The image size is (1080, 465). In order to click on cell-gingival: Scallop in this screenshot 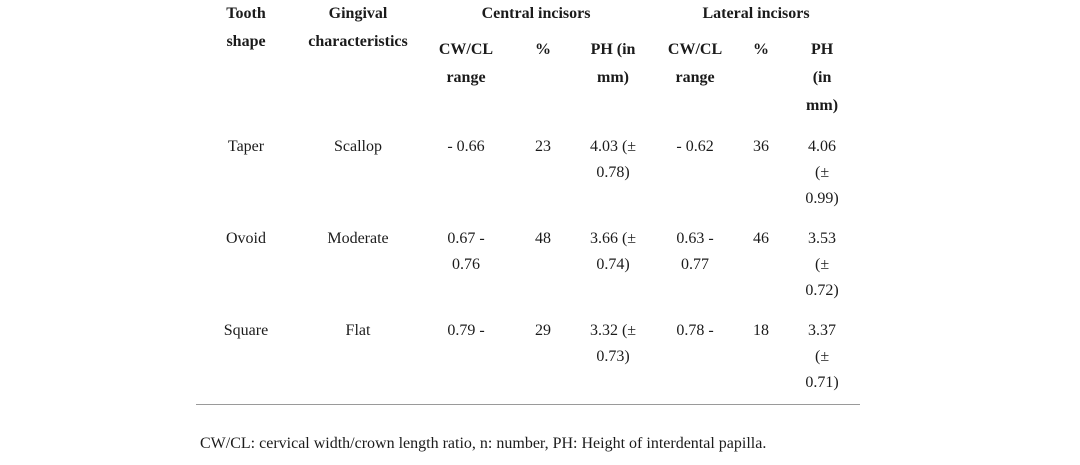, I will do `click(358, 146)`.